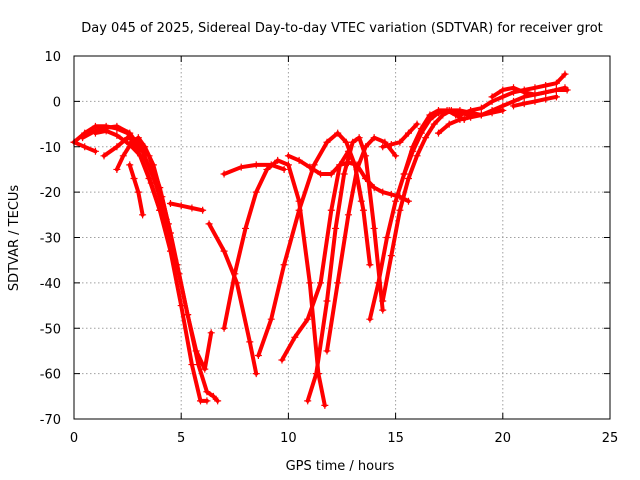 Image resolution: width=640 pixels, height=480 pixels. Describe the element at coordinates (395, 438) in the screenshot. I see `x-tick-label: 15` at that location.